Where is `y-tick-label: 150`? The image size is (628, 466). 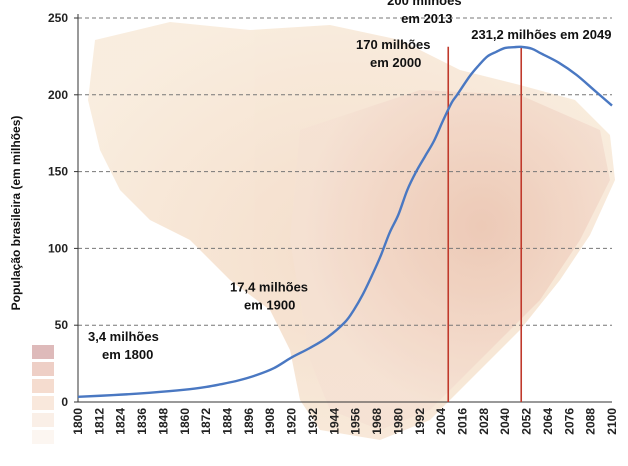
y-tick-label: 150 is located at coordinates (58, 172).